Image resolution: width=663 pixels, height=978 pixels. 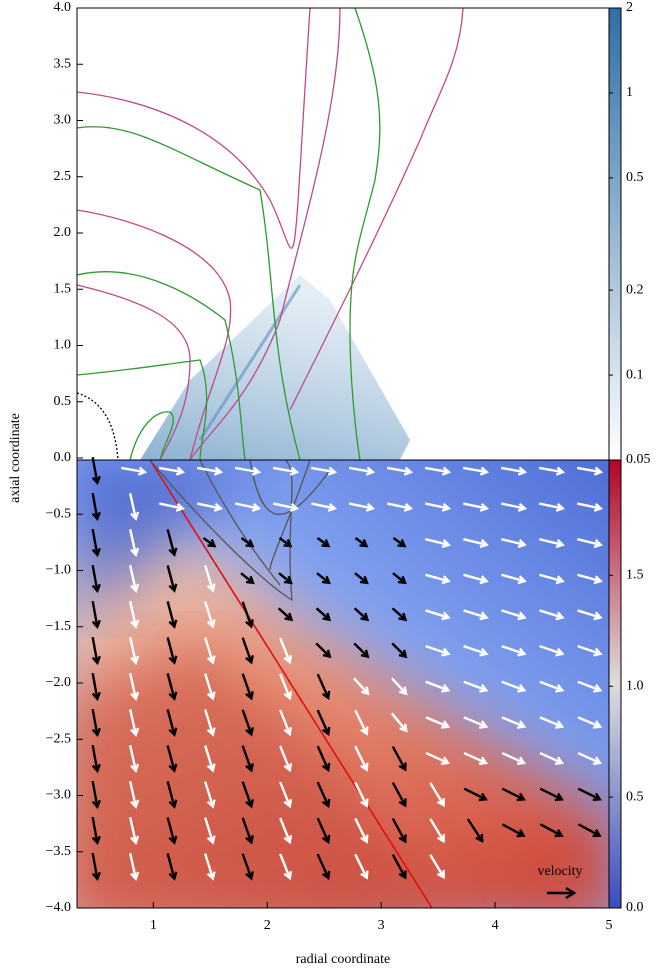 I want to click on x-tick-label: 2, so click(x=267, y=925).